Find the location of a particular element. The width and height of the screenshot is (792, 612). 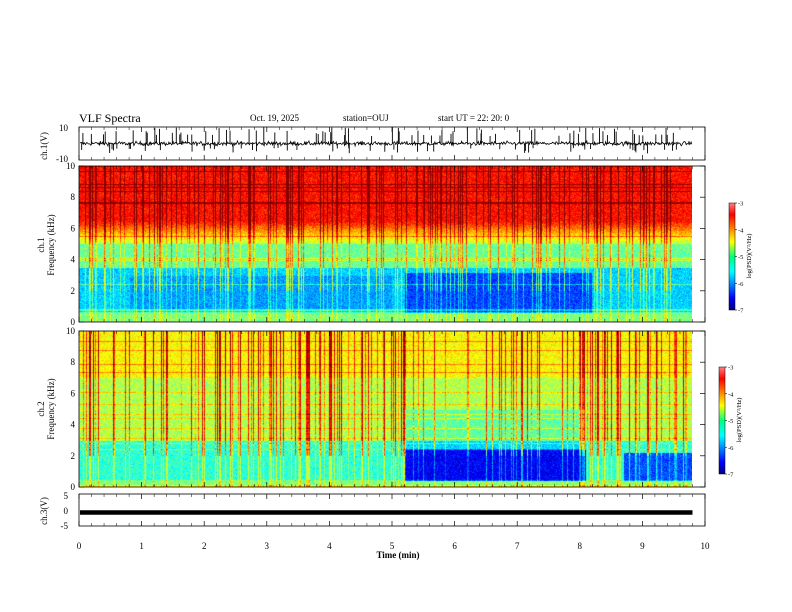

ch1-ytick-top: 10 is located at coordinates (64, 128).